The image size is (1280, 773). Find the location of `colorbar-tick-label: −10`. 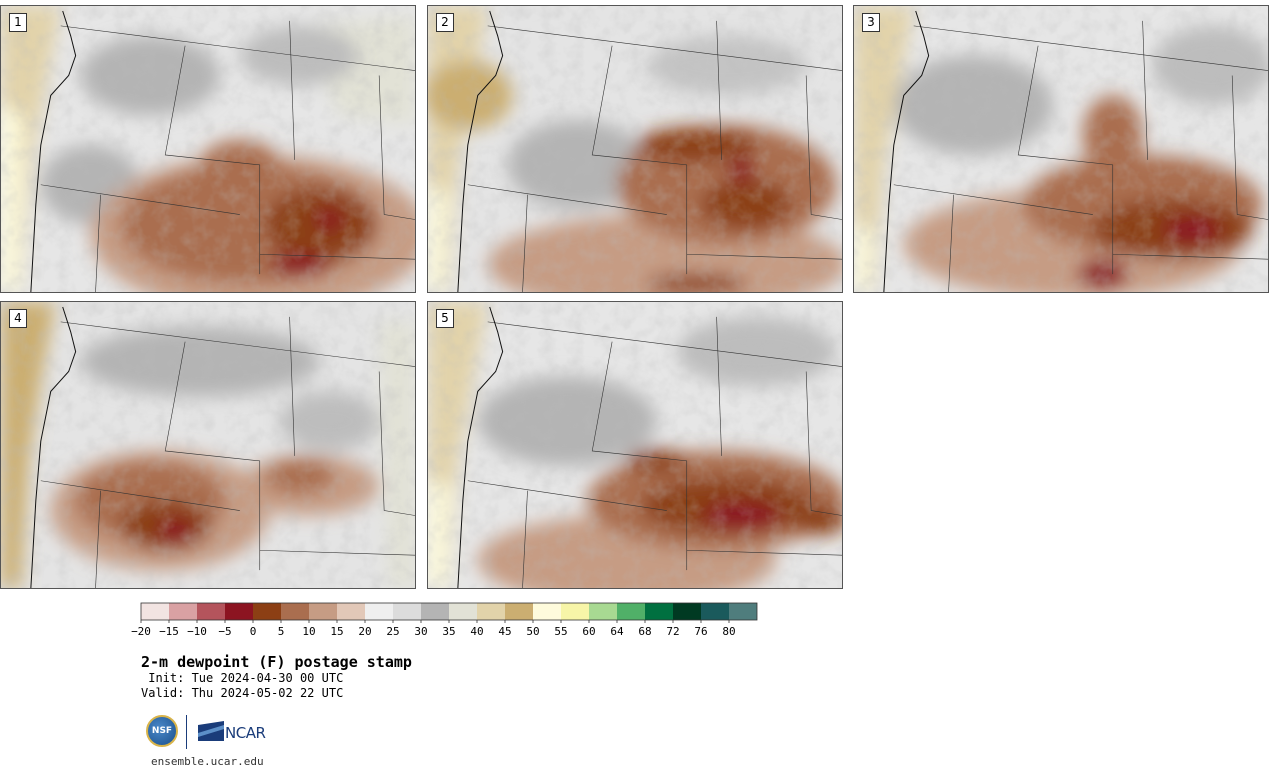

colorbar-tick-label: −10 is located at coordinates (197, 631).